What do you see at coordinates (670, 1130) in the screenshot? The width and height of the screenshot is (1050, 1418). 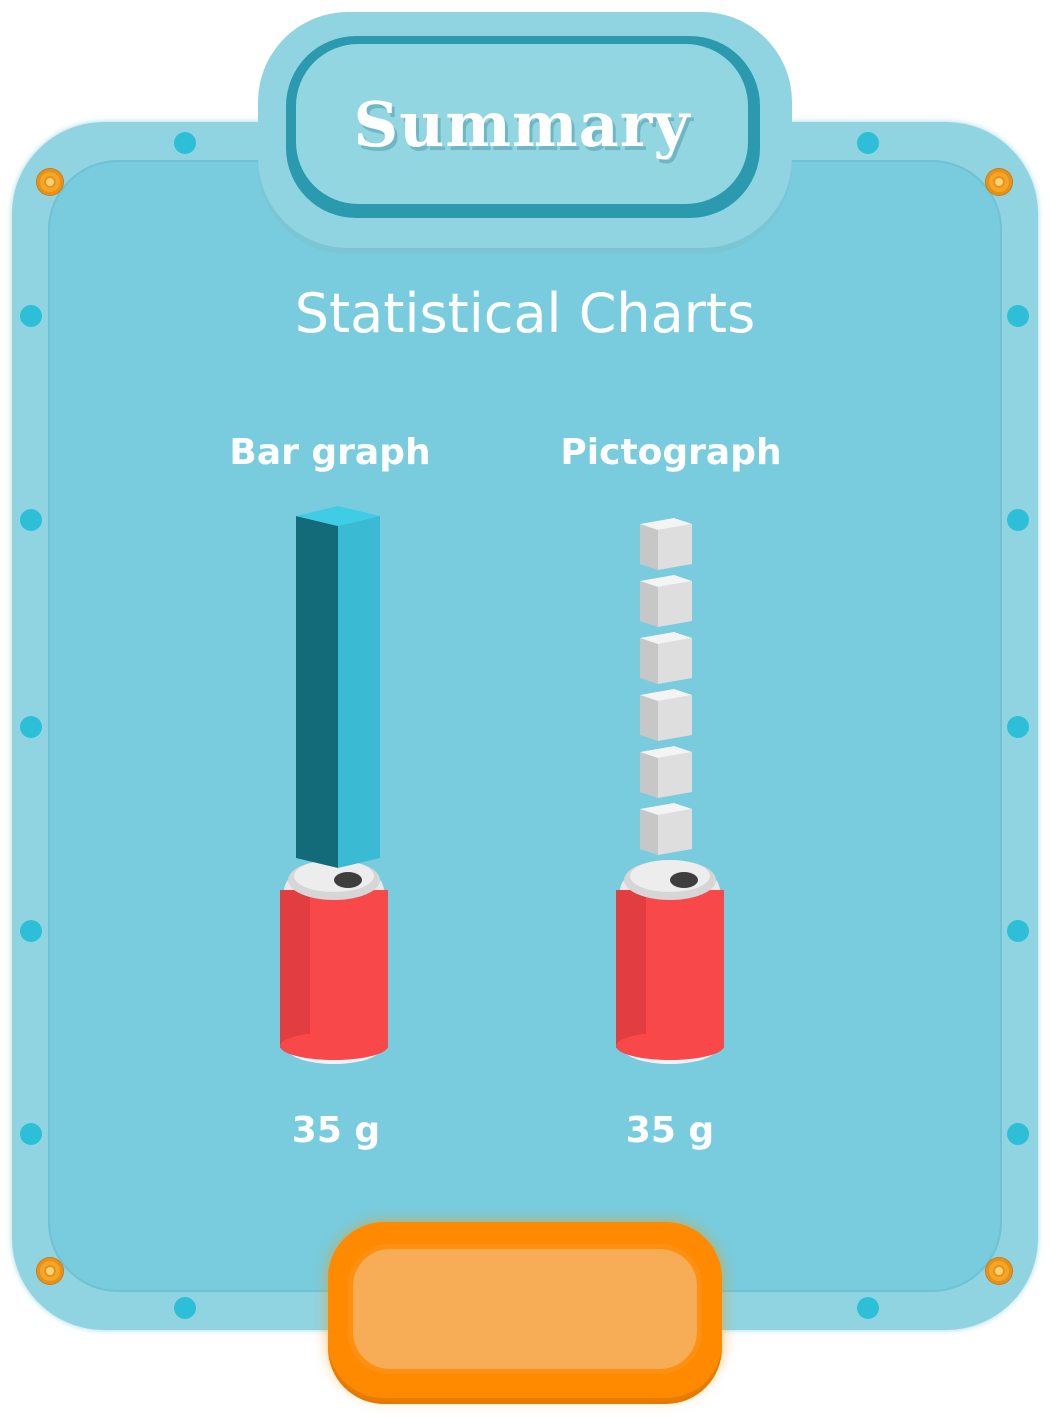 I see `pictograph-value: 35 g` at bounding box center [670, 1130].